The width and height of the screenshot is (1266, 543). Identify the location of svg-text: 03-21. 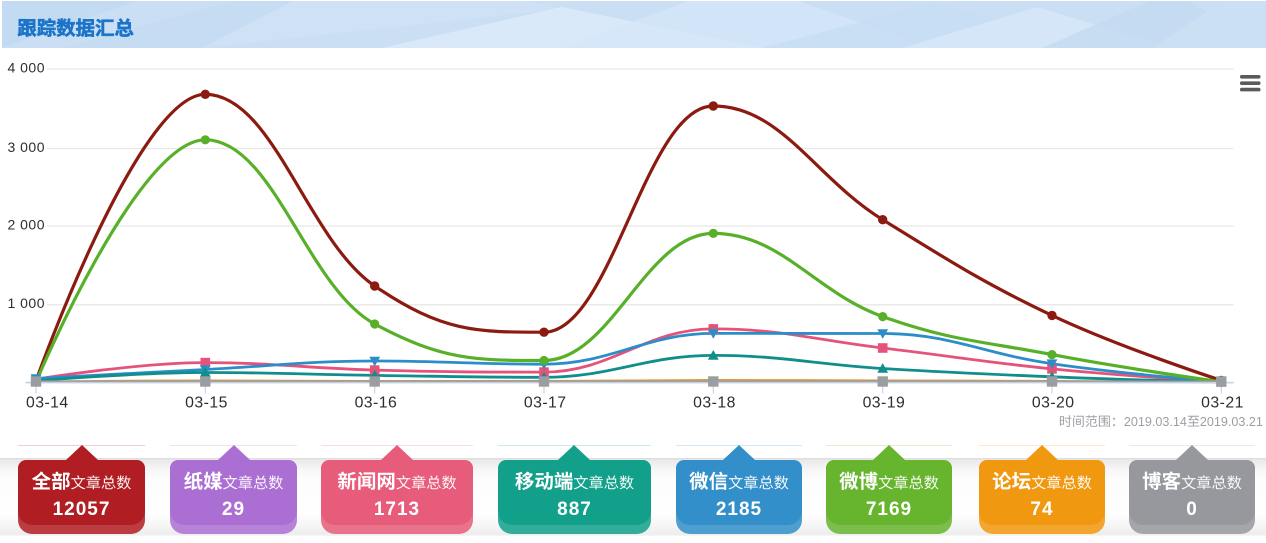
(1222, 402).